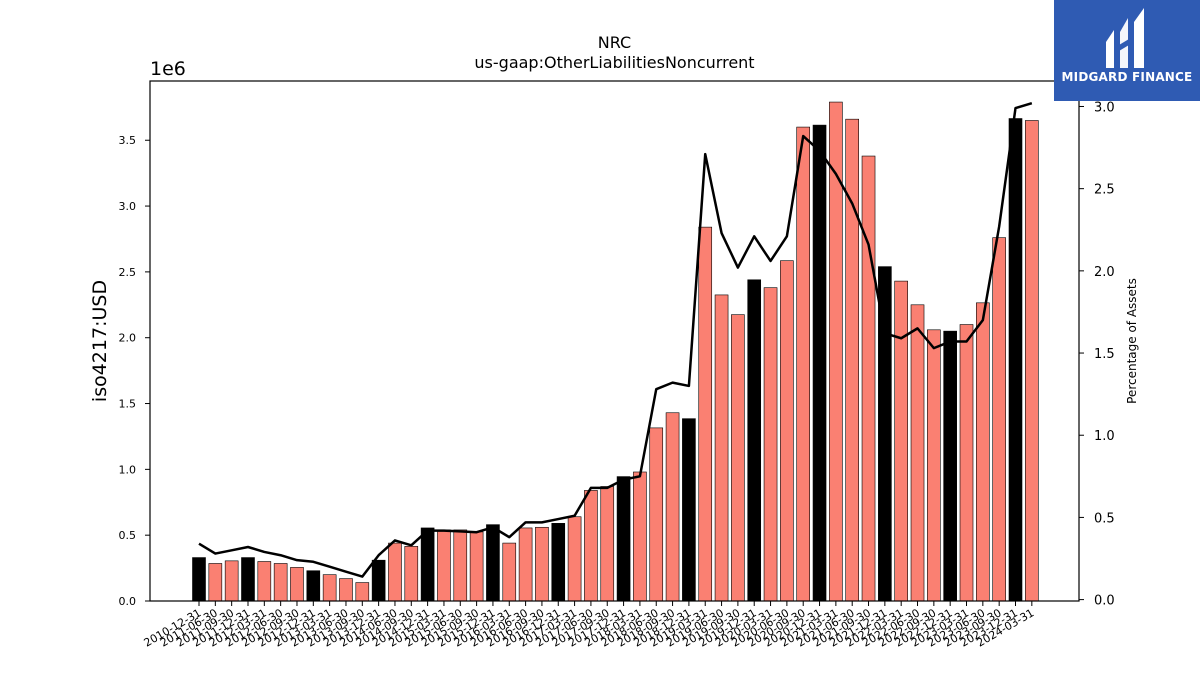 This screenshot has height=675, width=1200. I want to click on left-axis: 0.0 0.5 1.0 1.5 2.0 2.5 3.0 3.5, so click(134, 371).